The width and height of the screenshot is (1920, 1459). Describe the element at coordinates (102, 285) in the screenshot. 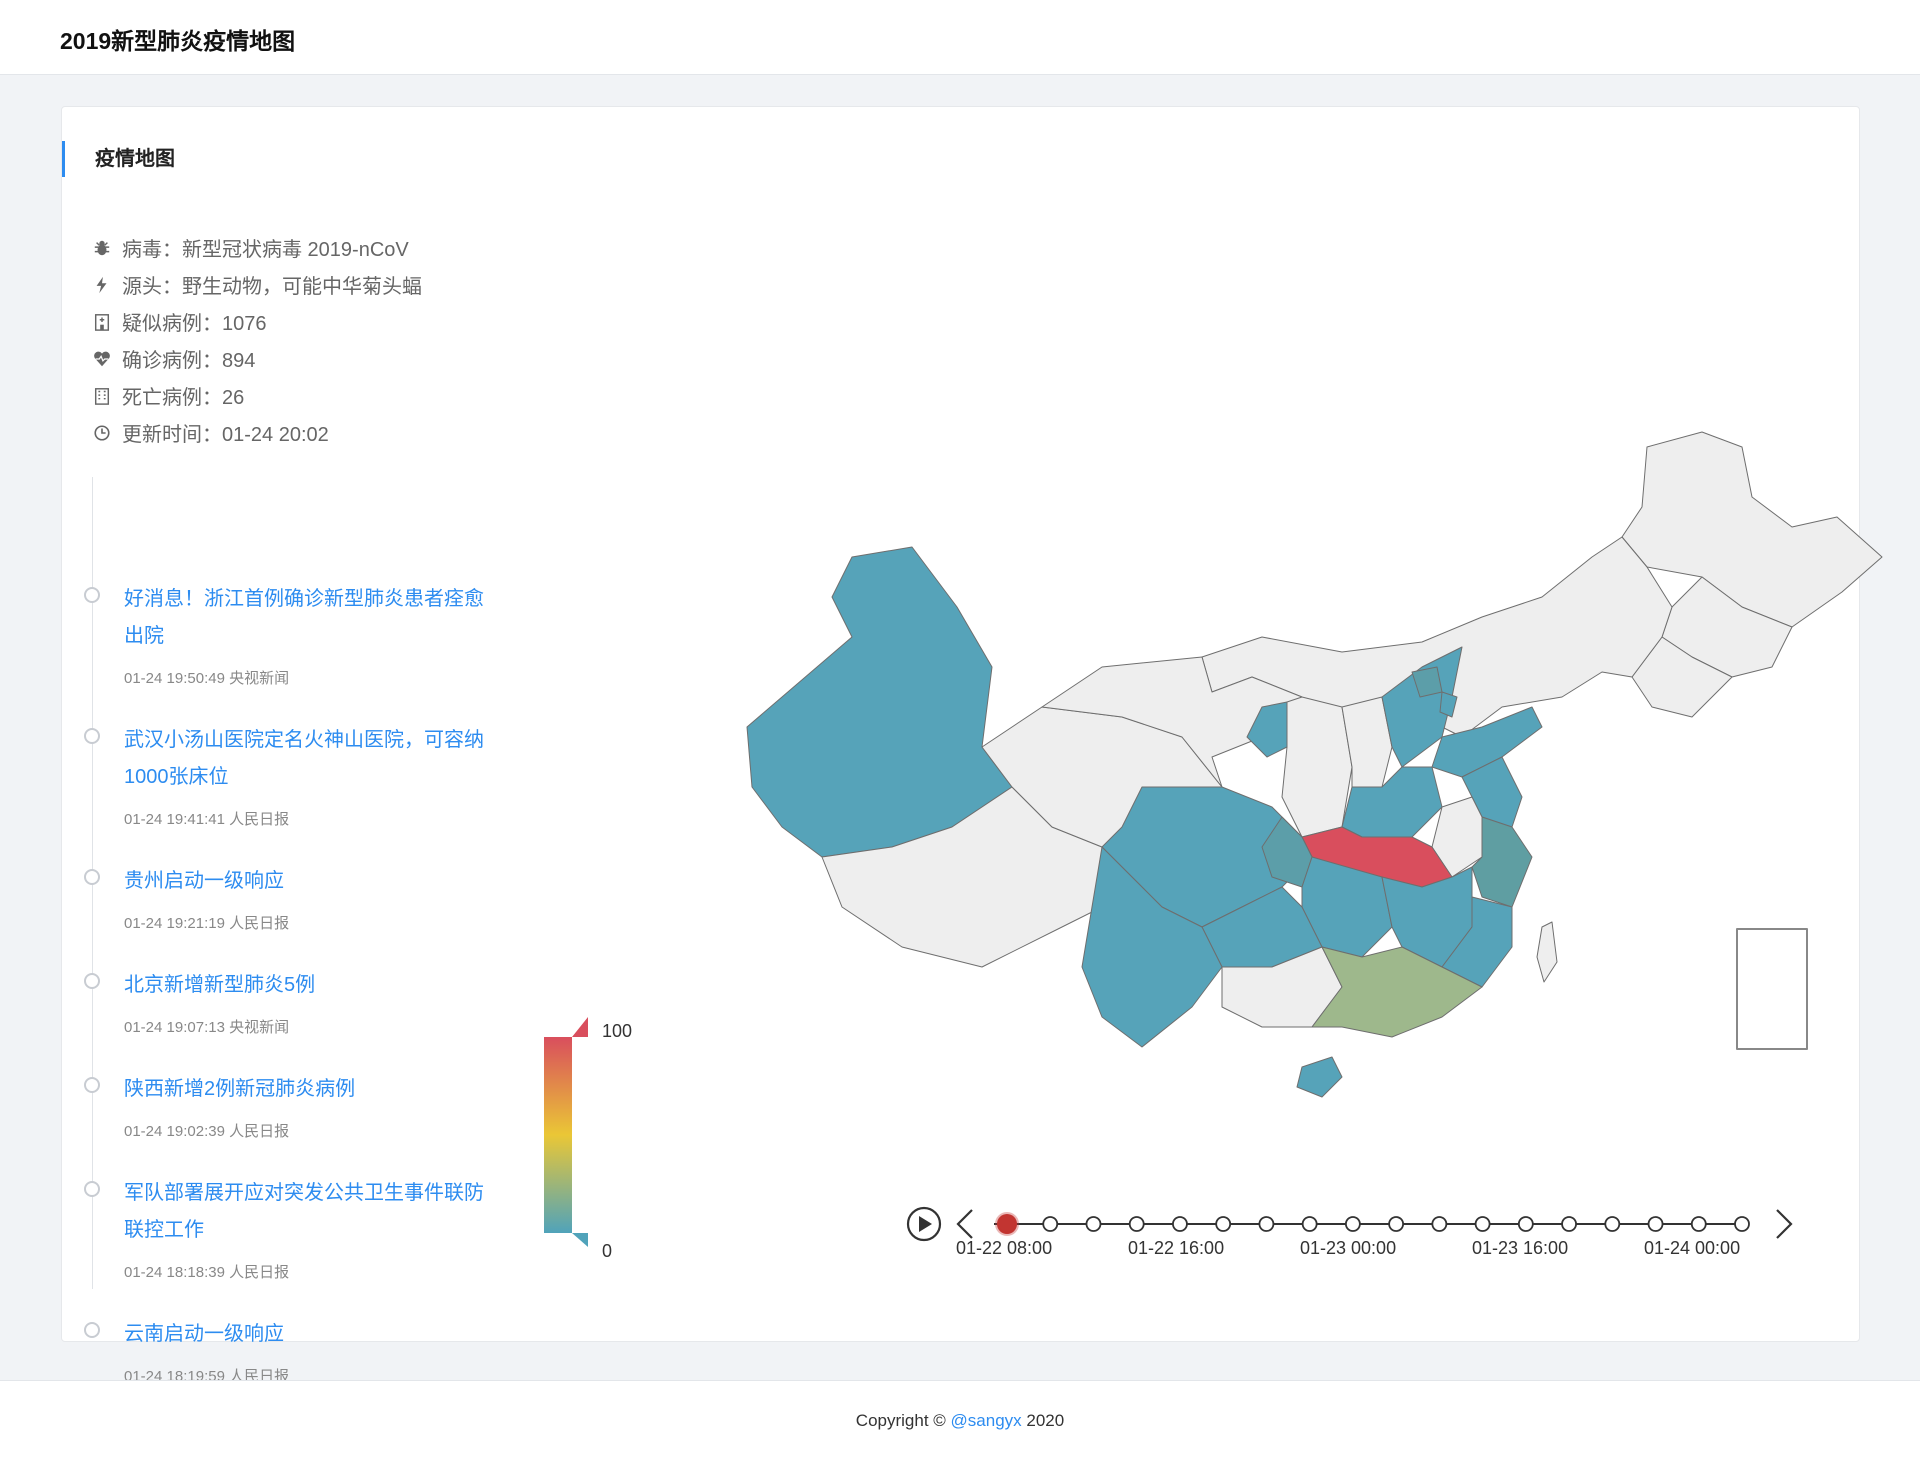

I see `bolt-icon` at that location.